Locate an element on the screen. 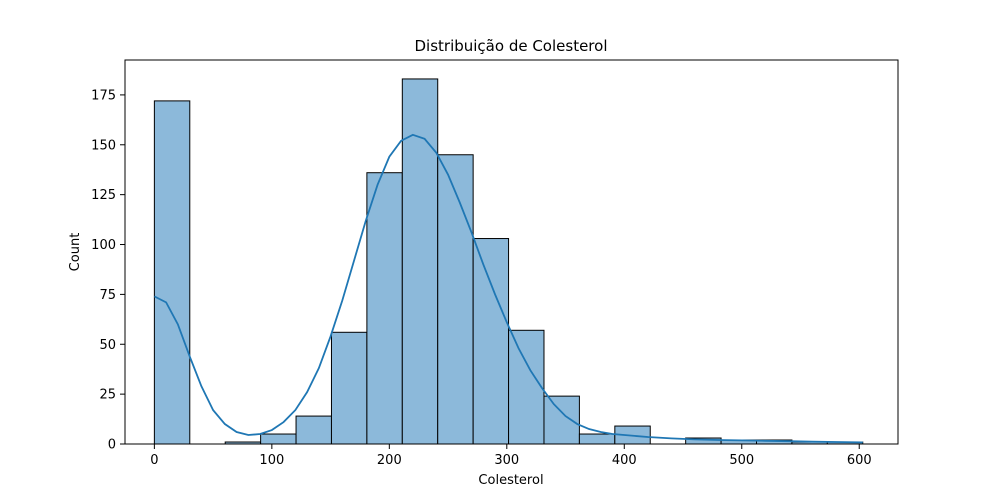 Image resolution: width=998 pixels, height=497 pixels. x-tick-label: 500 is located at coordinates (741, 460).